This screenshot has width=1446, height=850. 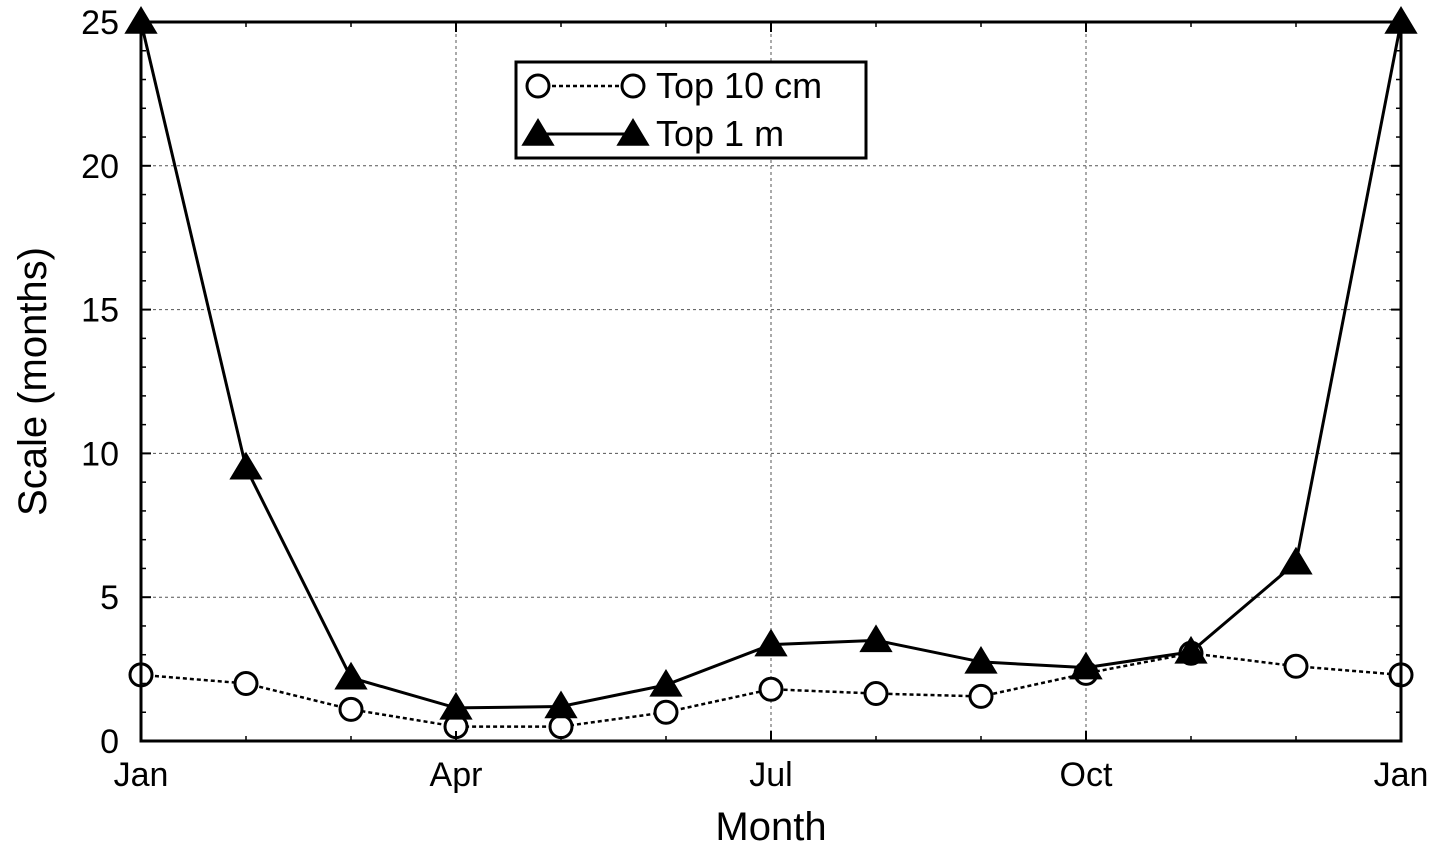 What do you see at coordinates (456, 775) in the screenshot?
I see `x-tick-label: Apr` at bounding box center [456, 775].